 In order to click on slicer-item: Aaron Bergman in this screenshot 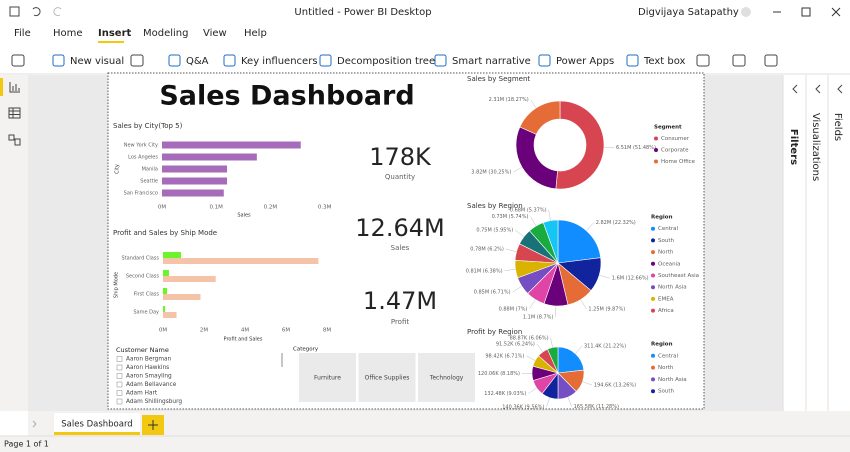, I will do `click(149, 360)`.